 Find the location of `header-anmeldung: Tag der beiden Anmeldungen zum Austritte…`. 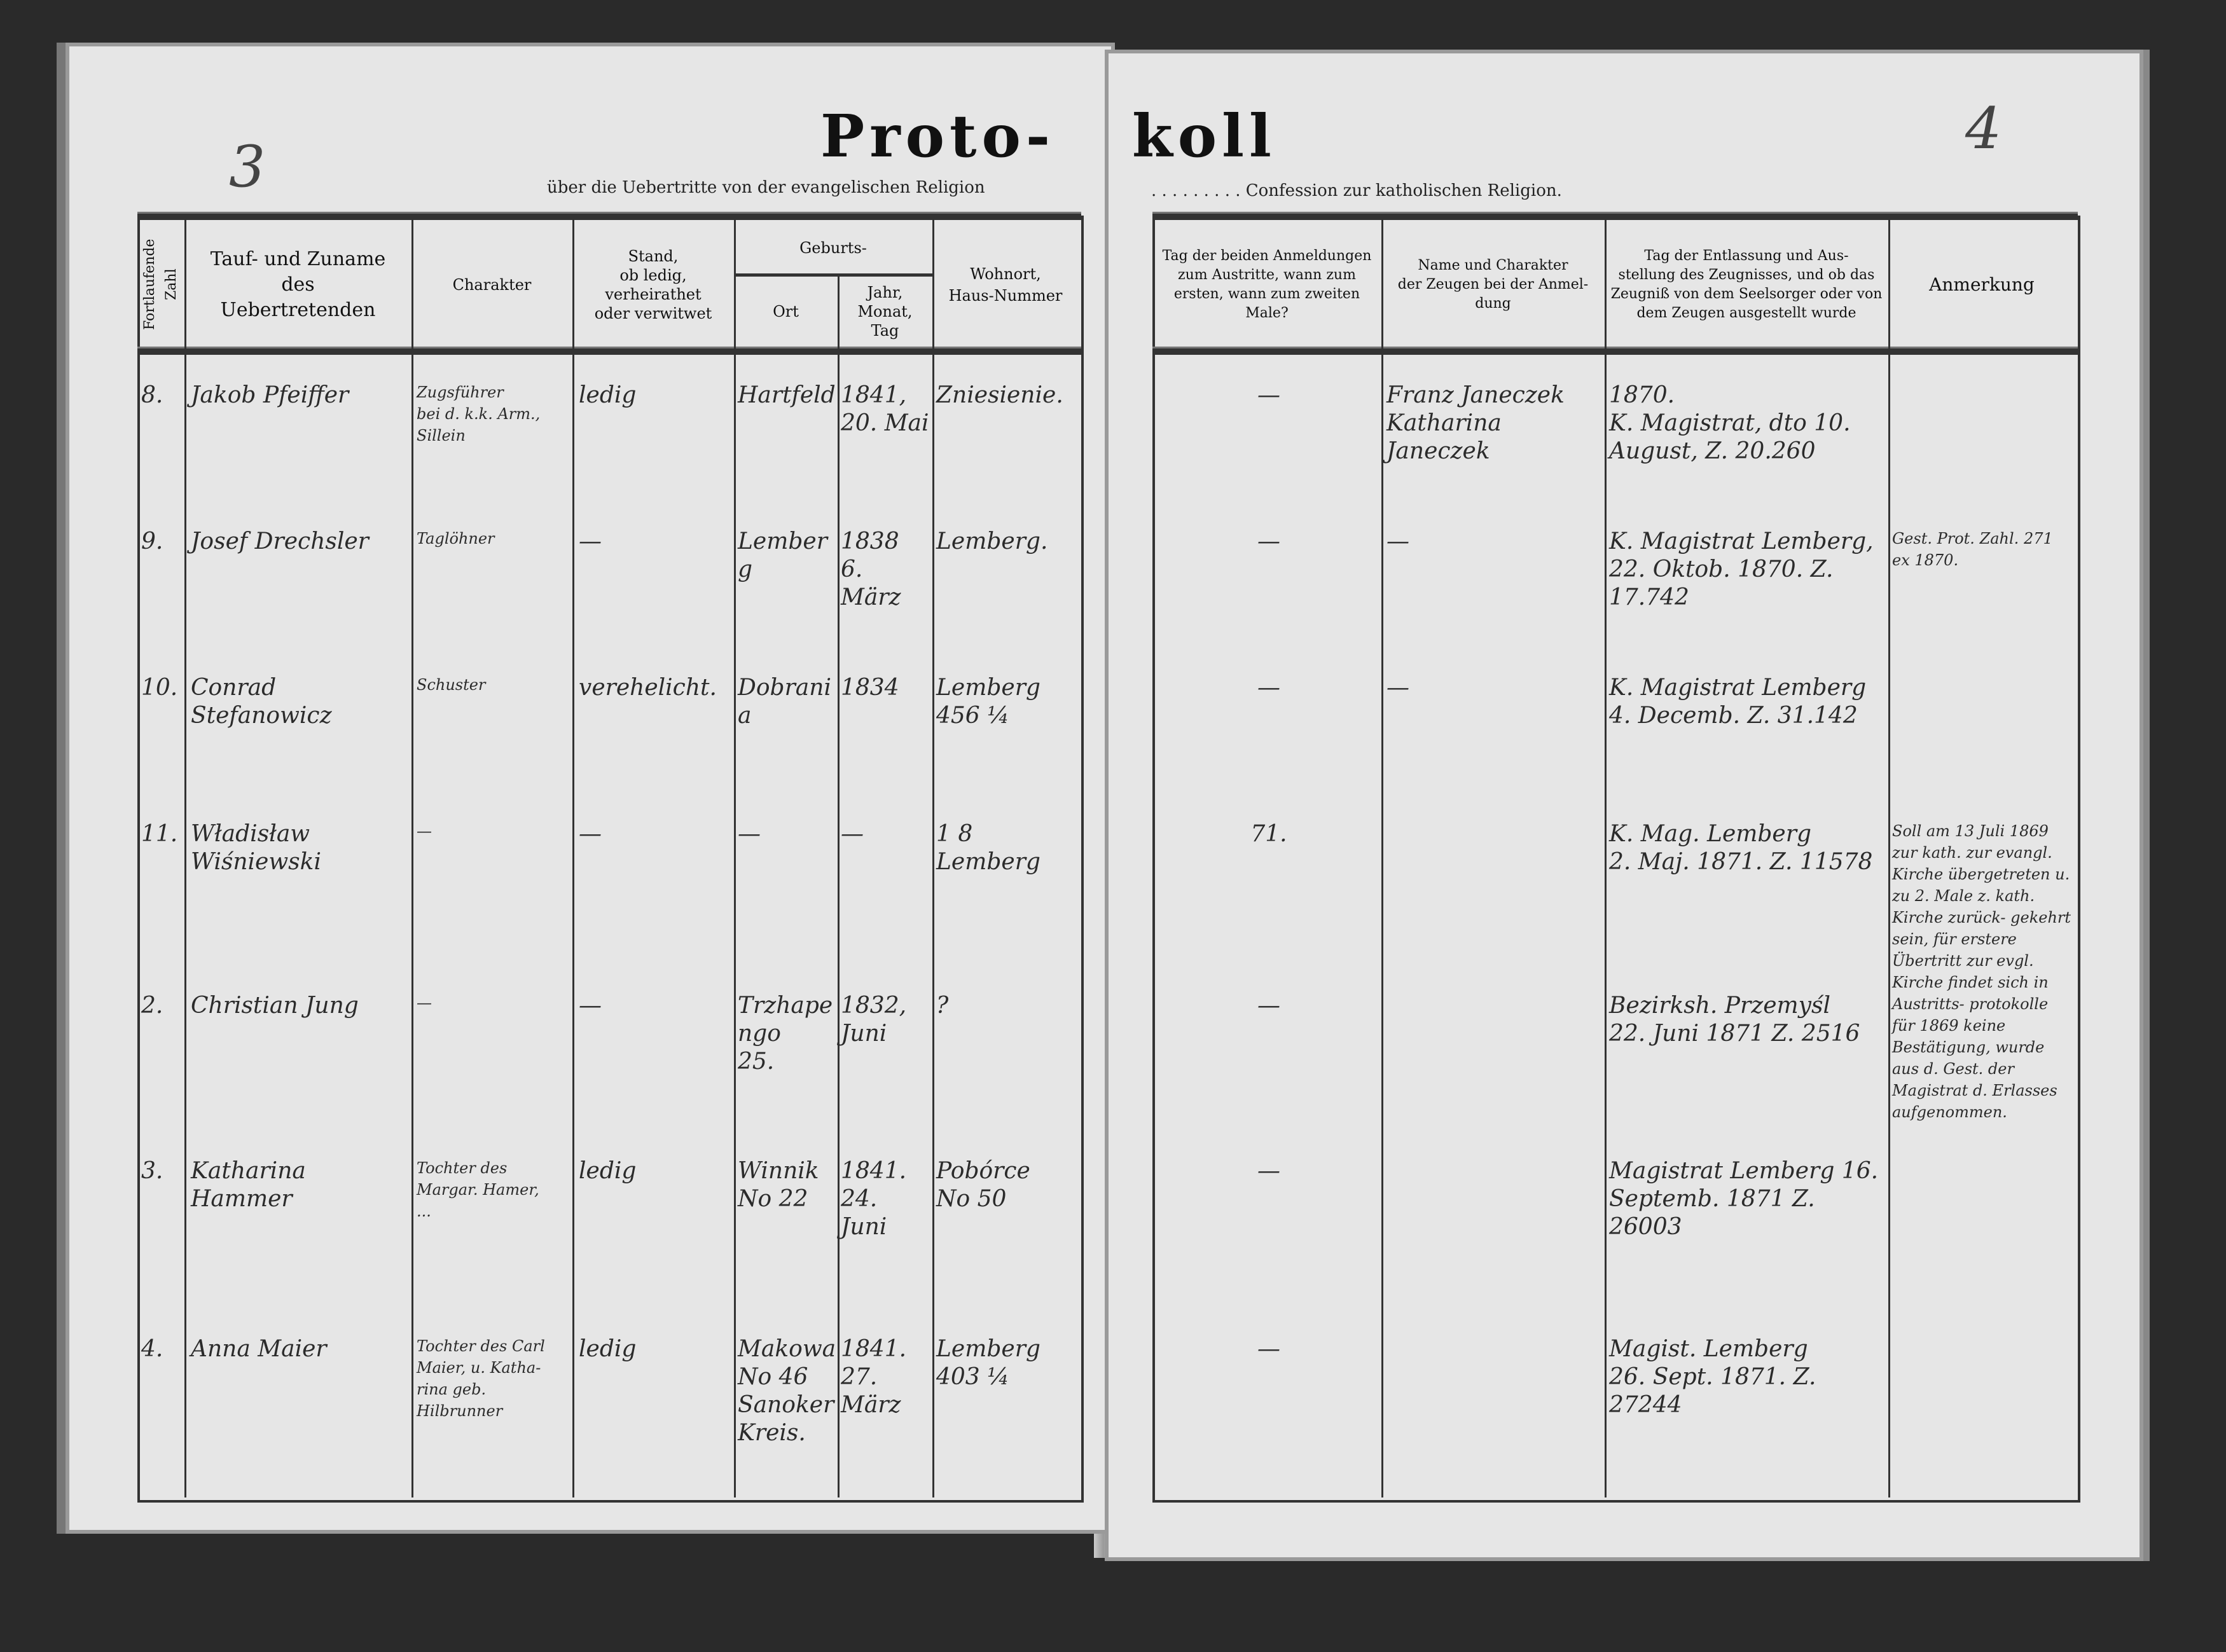

header-anmeldung: Tag der beiden Anmeldungen zum Austritte… is located at coordinates (1267, 284).